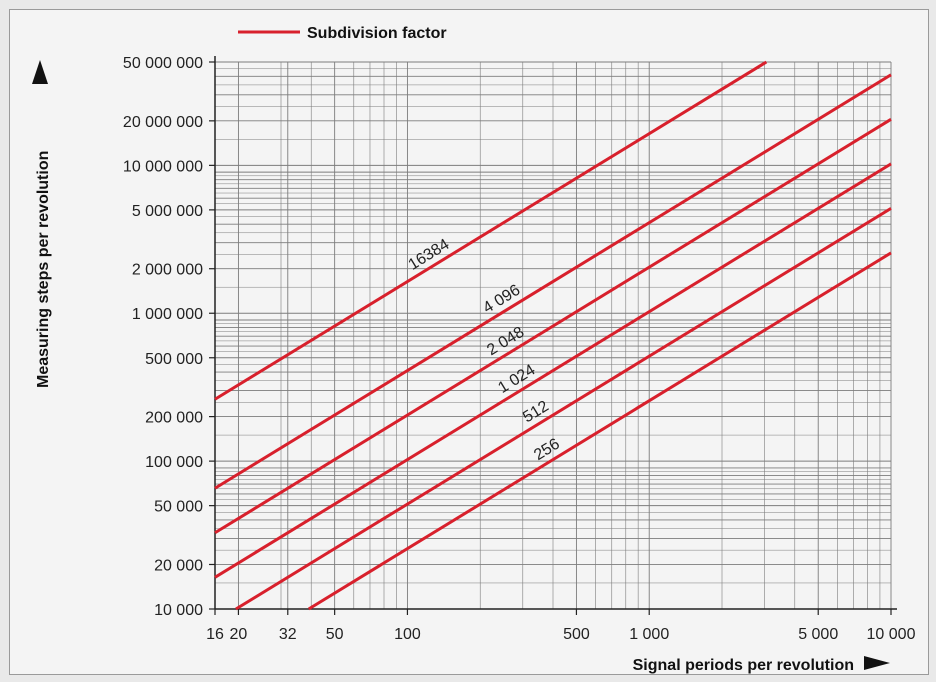 The image size is (936, 682). What do you see at coordinates (174, 359) in the screenshot?
I see `y-tick-label: 500 000` at bounding box center [174, 359].